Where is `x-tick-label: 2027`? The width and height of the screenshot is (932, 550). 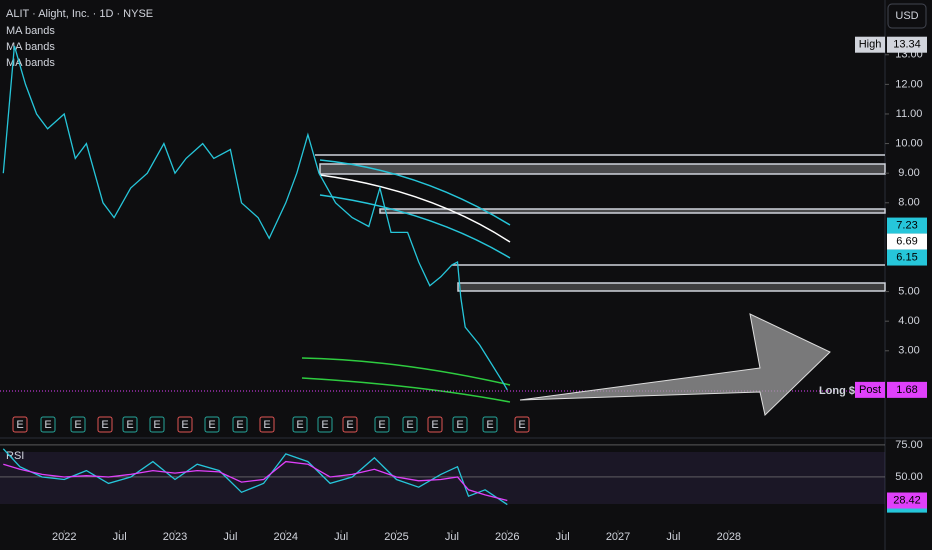
x-tick-label: 2027 is located at coordinates (618, 537).